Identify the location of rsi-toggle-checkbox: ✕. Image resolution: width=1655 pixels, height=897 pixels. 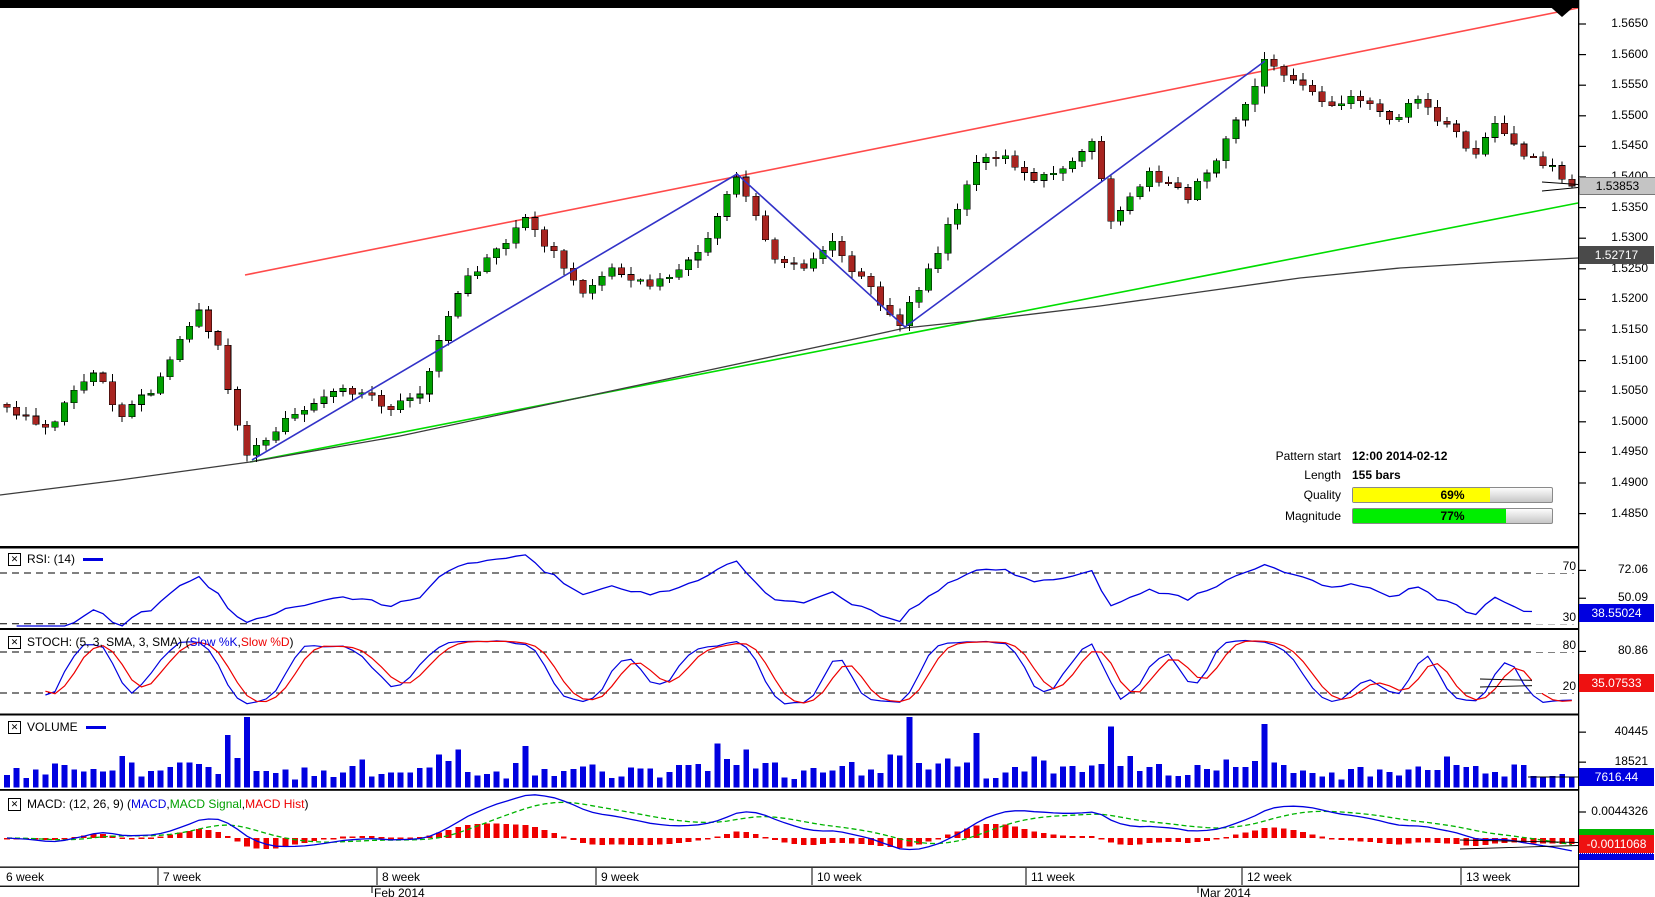
(14, 559).